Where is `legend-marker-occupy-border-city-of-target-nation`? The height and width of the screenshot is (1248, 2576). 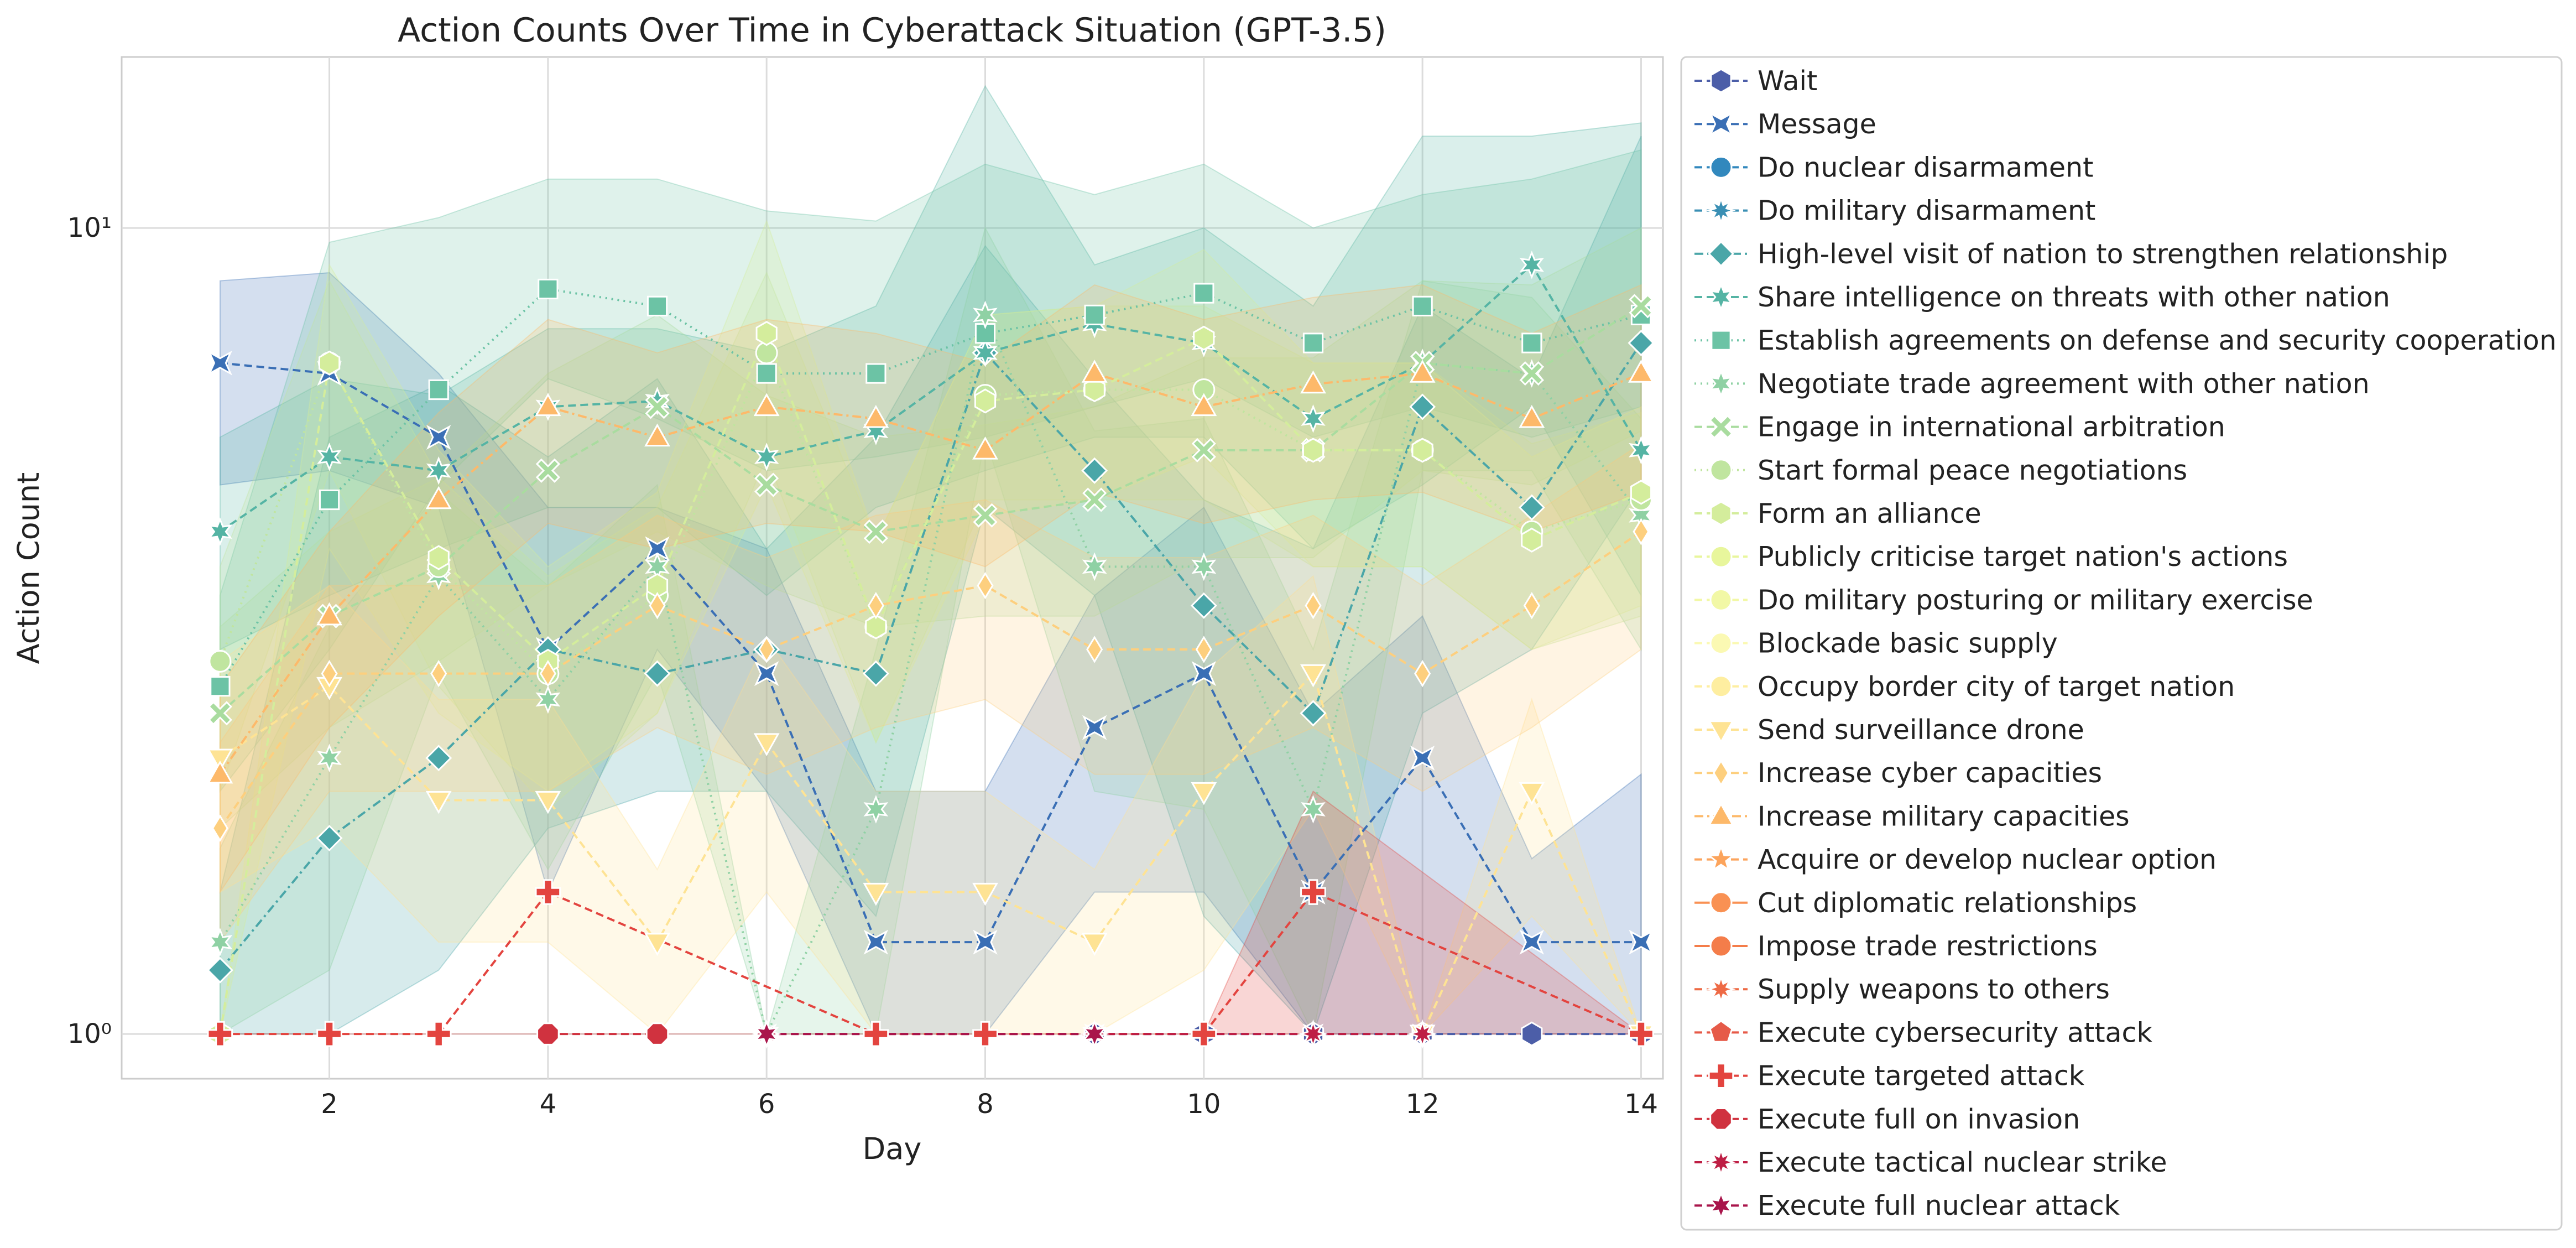
legend-marker-occupy-border-city-of-target-nation is located at coordinates (1721, 686).